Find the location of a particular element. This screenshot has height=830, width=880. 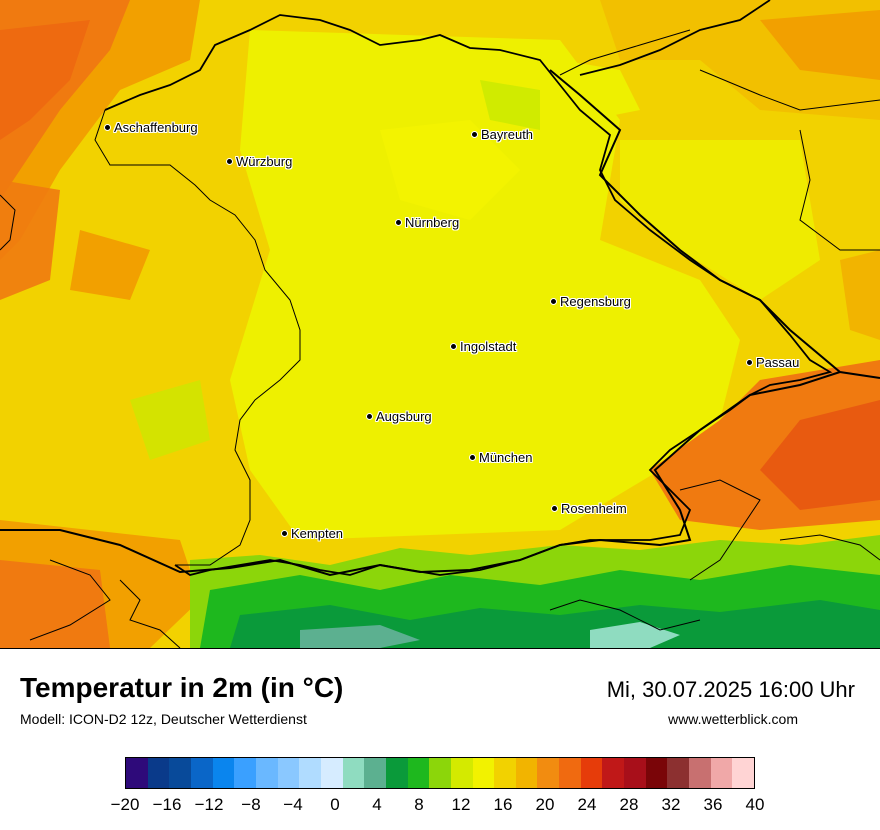

city-label: München is located at coordinates (506, 457).